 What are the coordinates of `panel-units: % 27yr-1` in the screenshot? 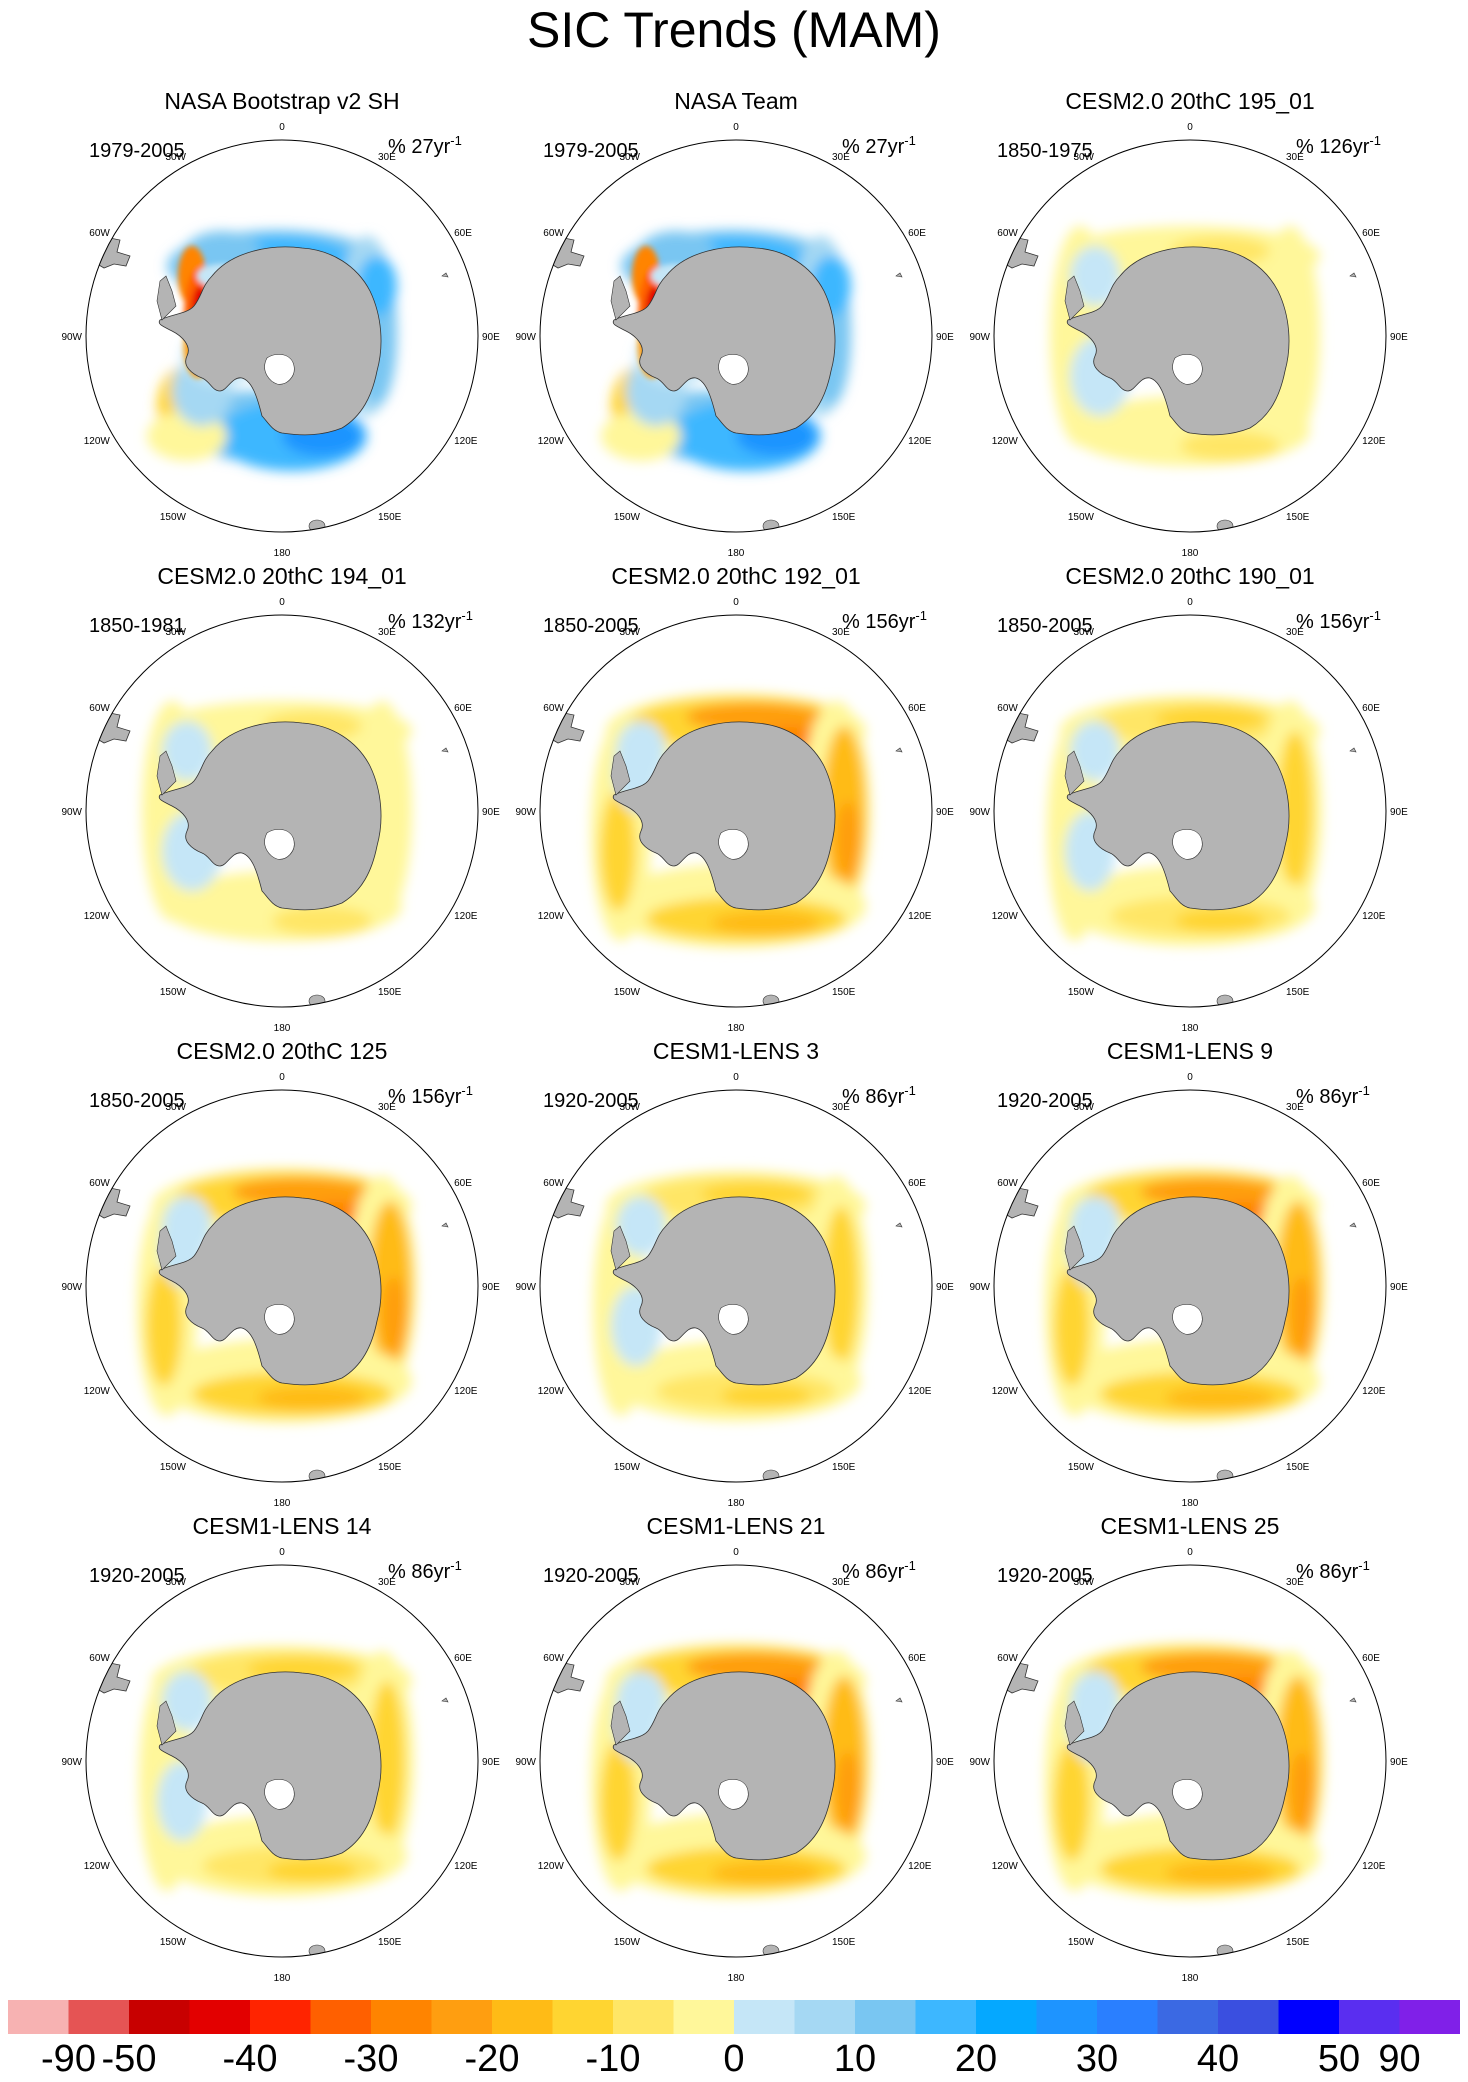 It's located at (879, 145).